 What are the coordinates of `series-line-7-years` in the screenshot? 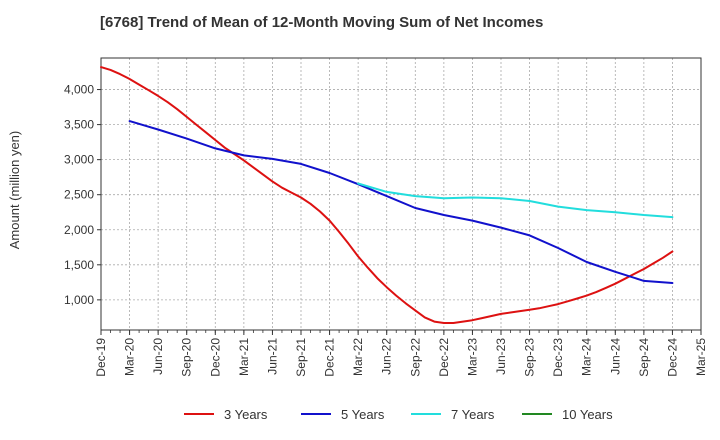 It's located at (515, 200).